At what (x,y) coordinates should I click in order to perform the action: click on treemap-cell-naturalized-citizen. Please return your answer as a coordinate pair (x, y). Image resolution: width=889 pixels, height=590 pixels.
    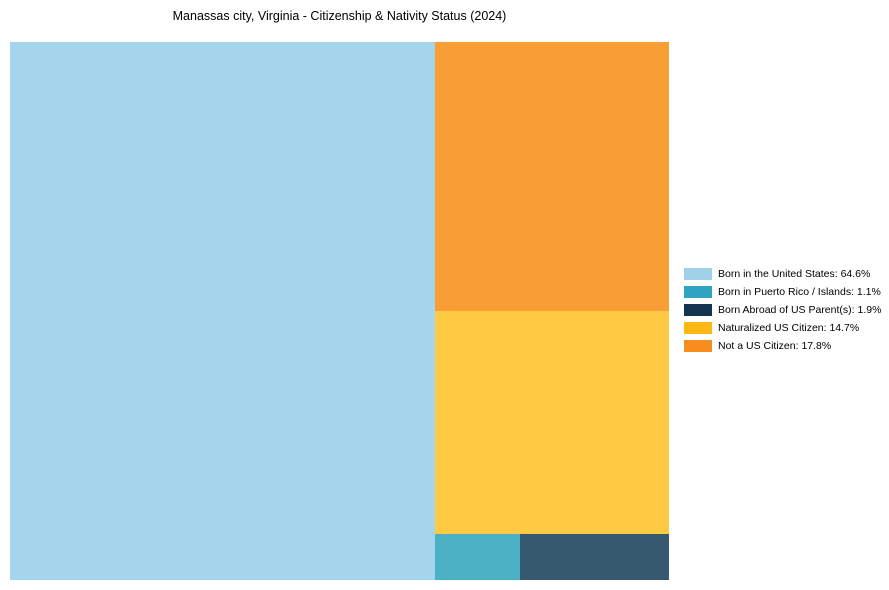
    Looking at the image, I should click on (552, 422).